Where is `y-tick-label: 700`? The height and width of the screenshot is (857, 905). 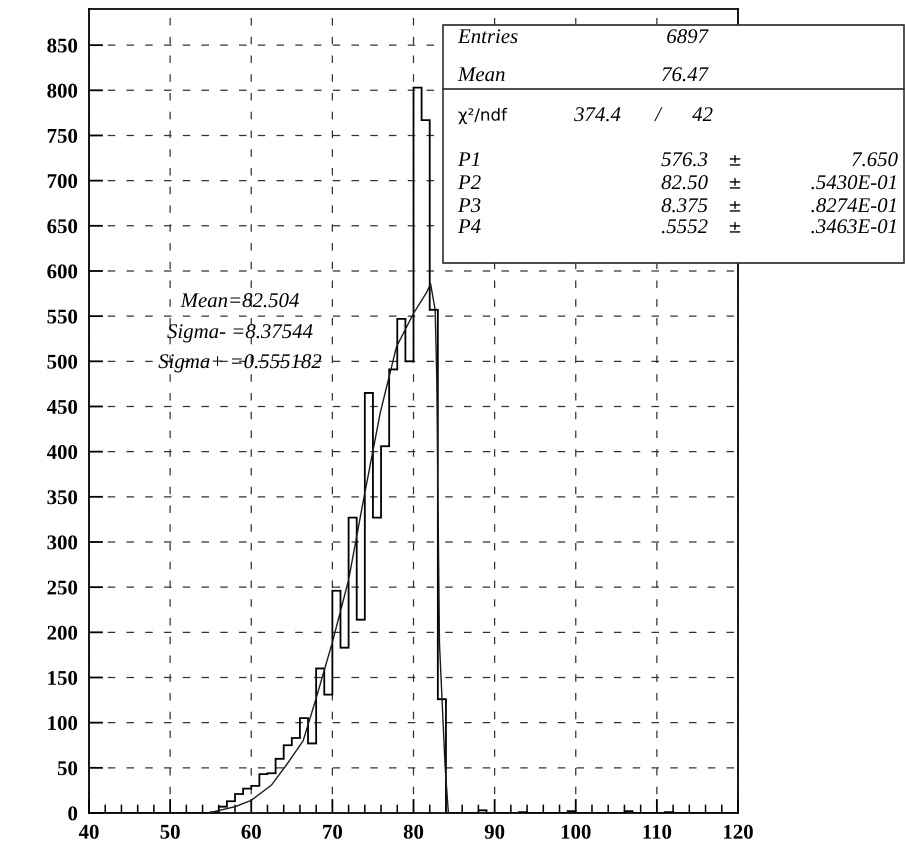 y-tick-label: 700 is located at coordinates (63, 181).